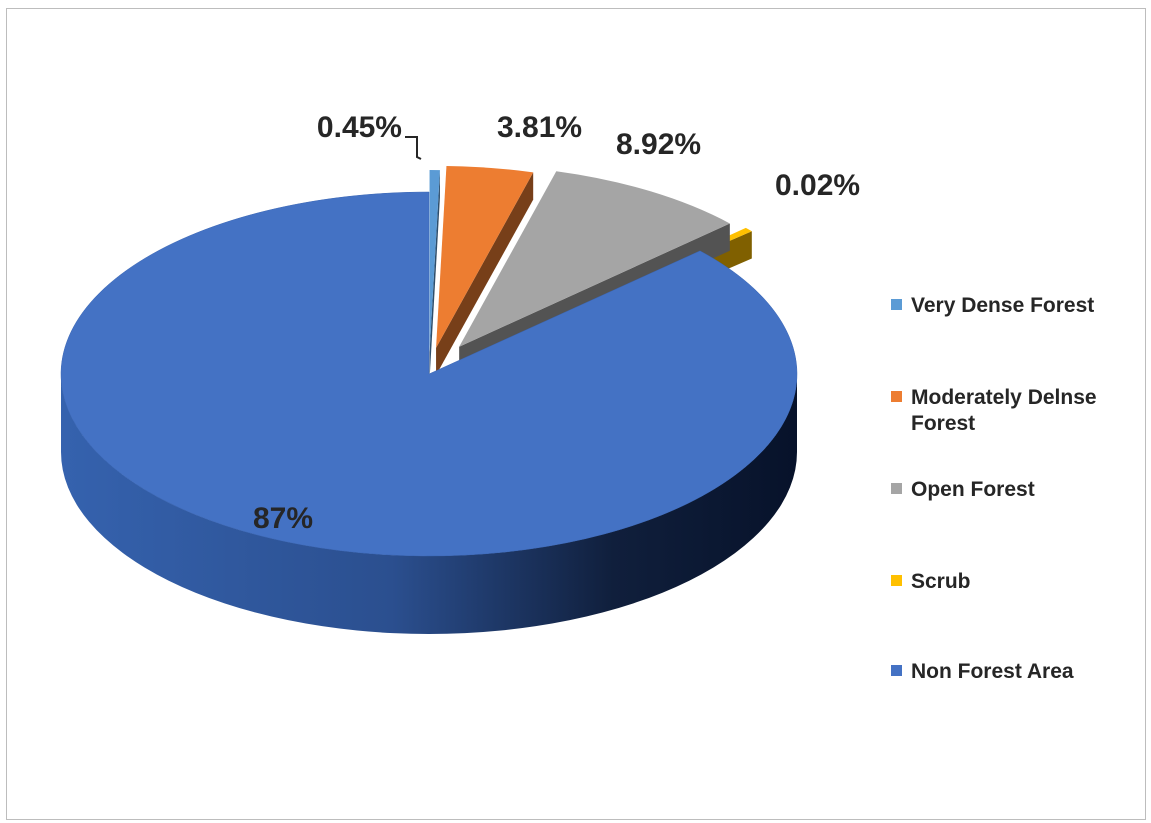 This screenshot has width=1151, height=823. I want to click on legend-item-very-dense-forest: Very Dense Forest, so click(1011, 306).